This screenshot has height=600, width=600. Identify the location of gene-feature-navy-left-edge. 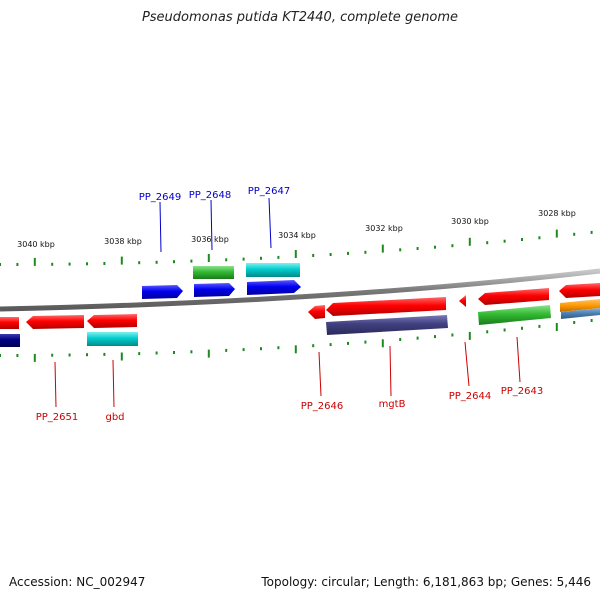
(10, 340).